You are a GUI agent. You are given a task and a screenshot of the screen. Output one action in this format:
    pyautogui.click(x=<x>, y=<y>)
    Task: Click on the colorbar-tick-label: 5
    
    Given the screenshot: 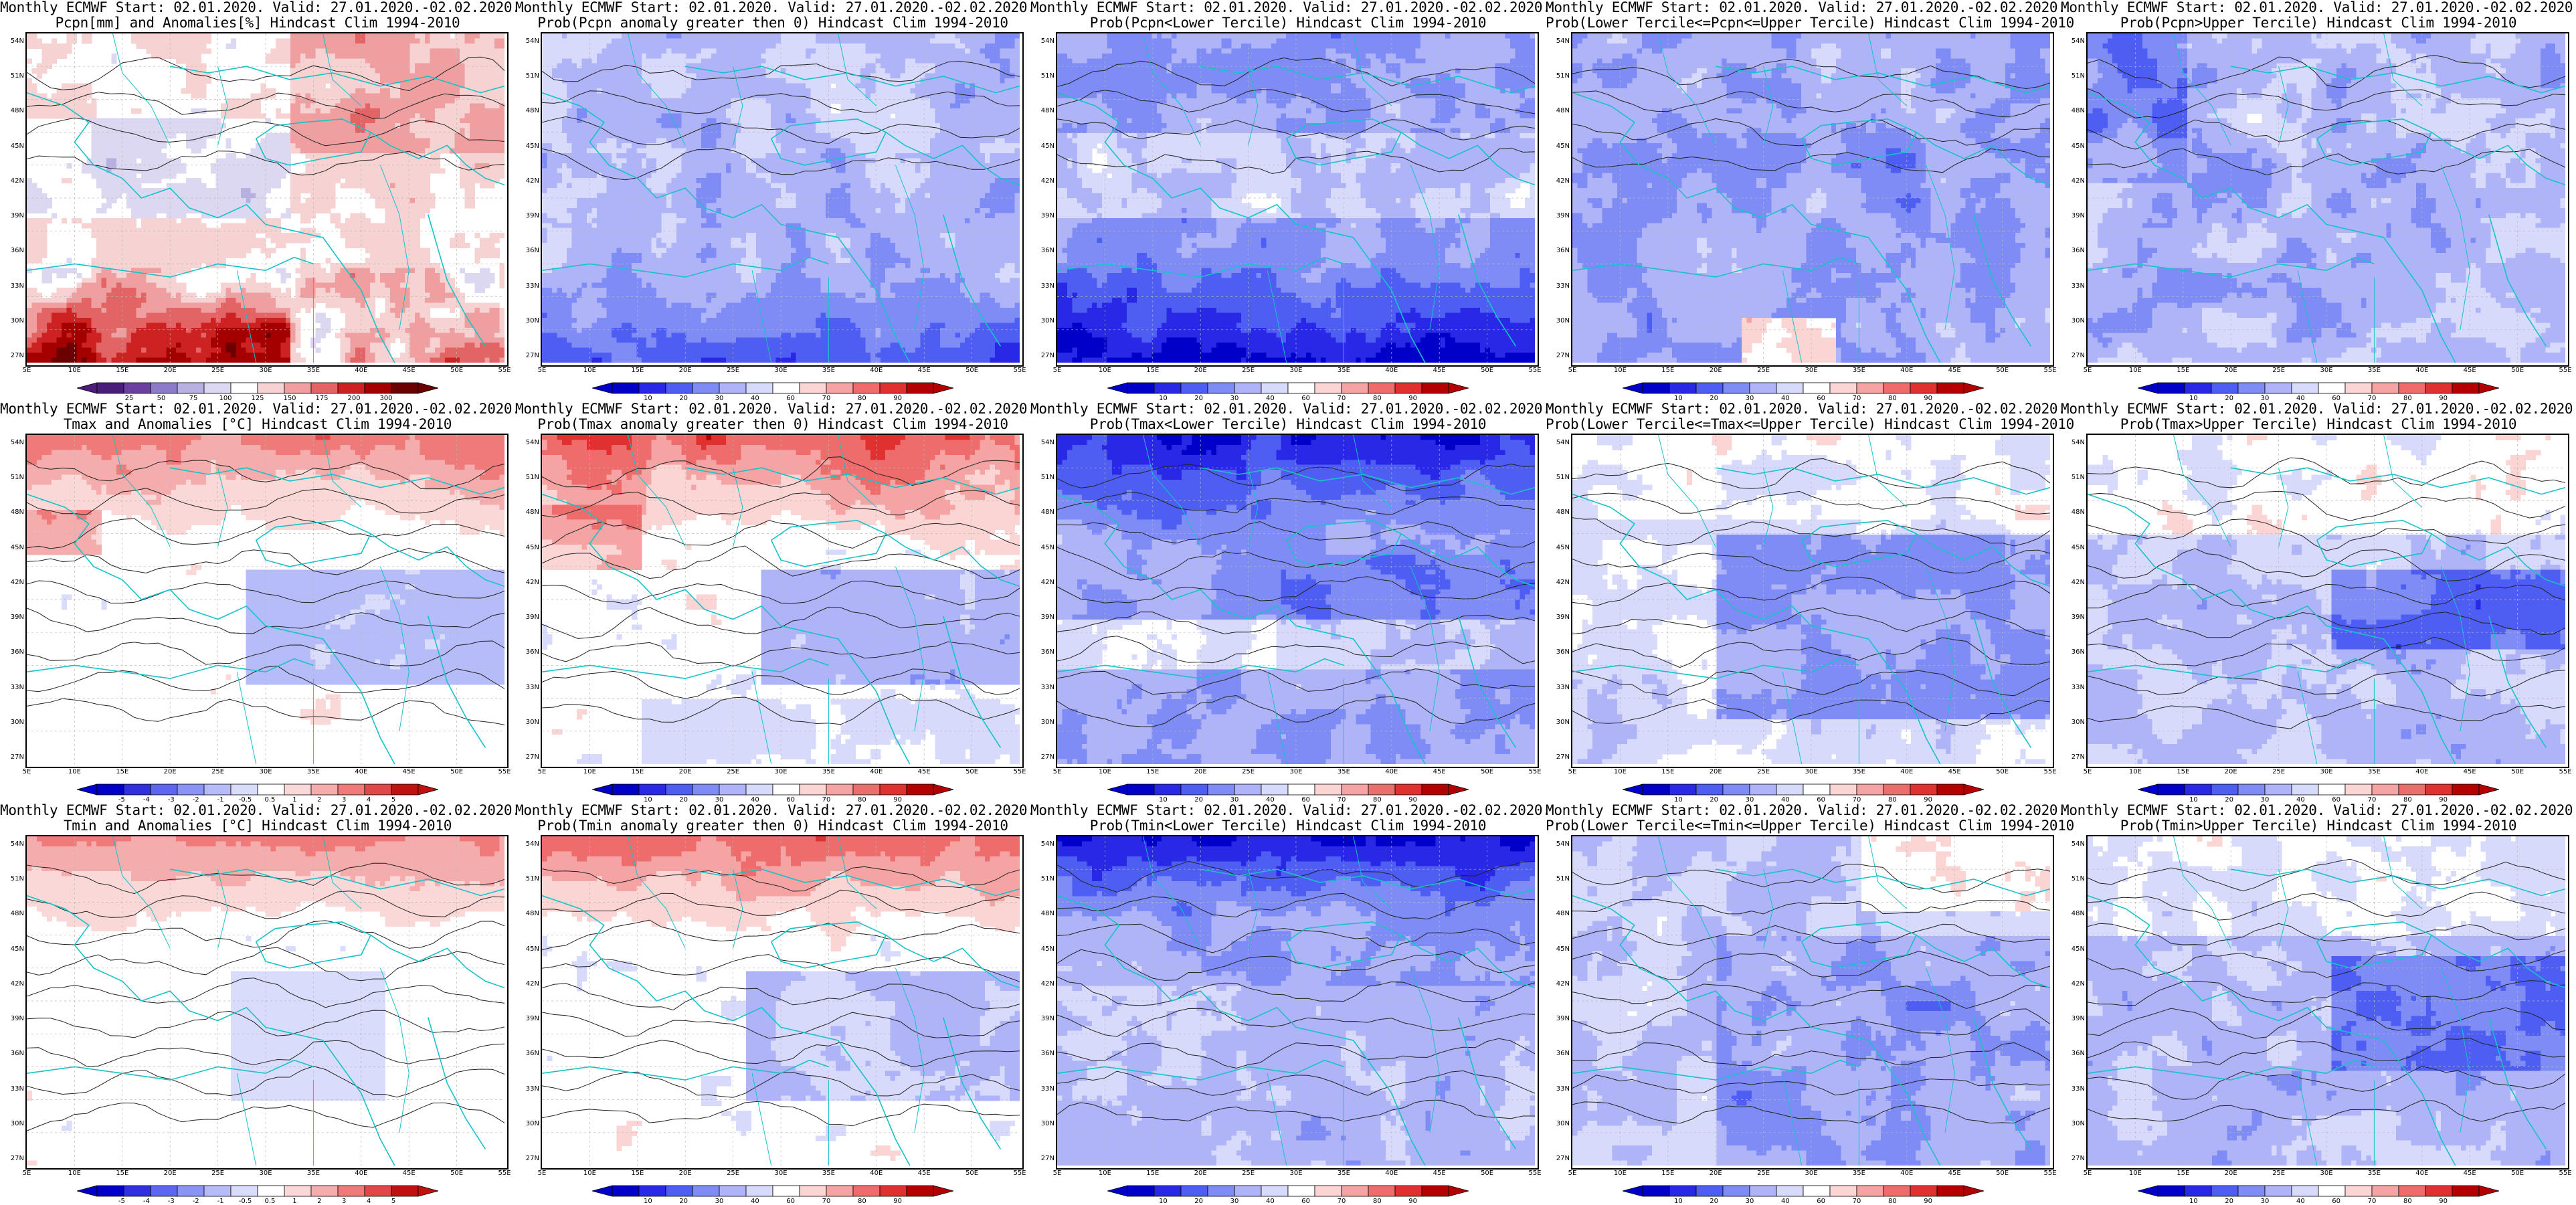 What is the action you would take?
    pyautogui.click(x=393, y=1201)
    